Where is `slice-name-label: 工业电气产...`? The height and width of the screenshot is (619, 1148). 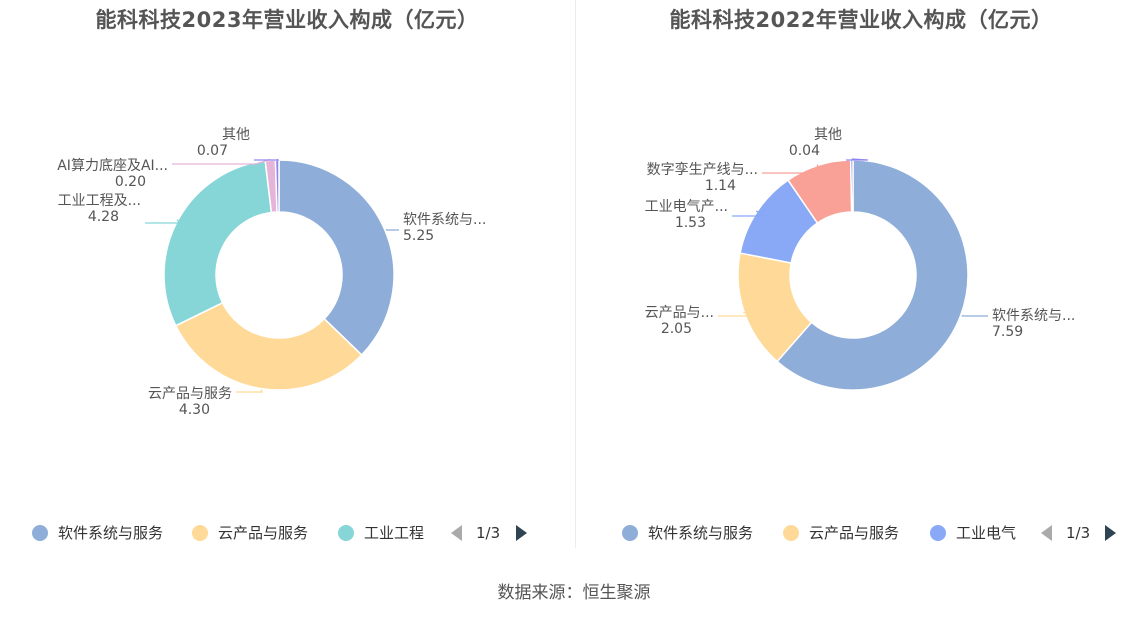
slice-name-label: 工业电气产... is located at coordinates (686, 207).